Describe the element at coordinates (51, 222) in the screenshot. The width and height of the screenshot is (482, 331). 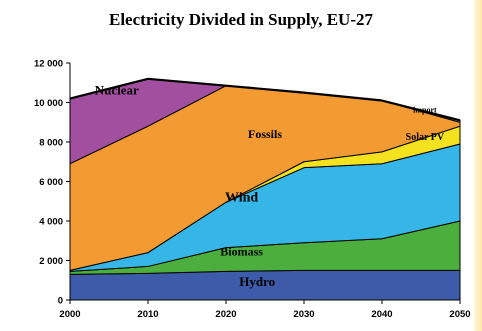
I see `y-tick-label: 4 000` at that location.